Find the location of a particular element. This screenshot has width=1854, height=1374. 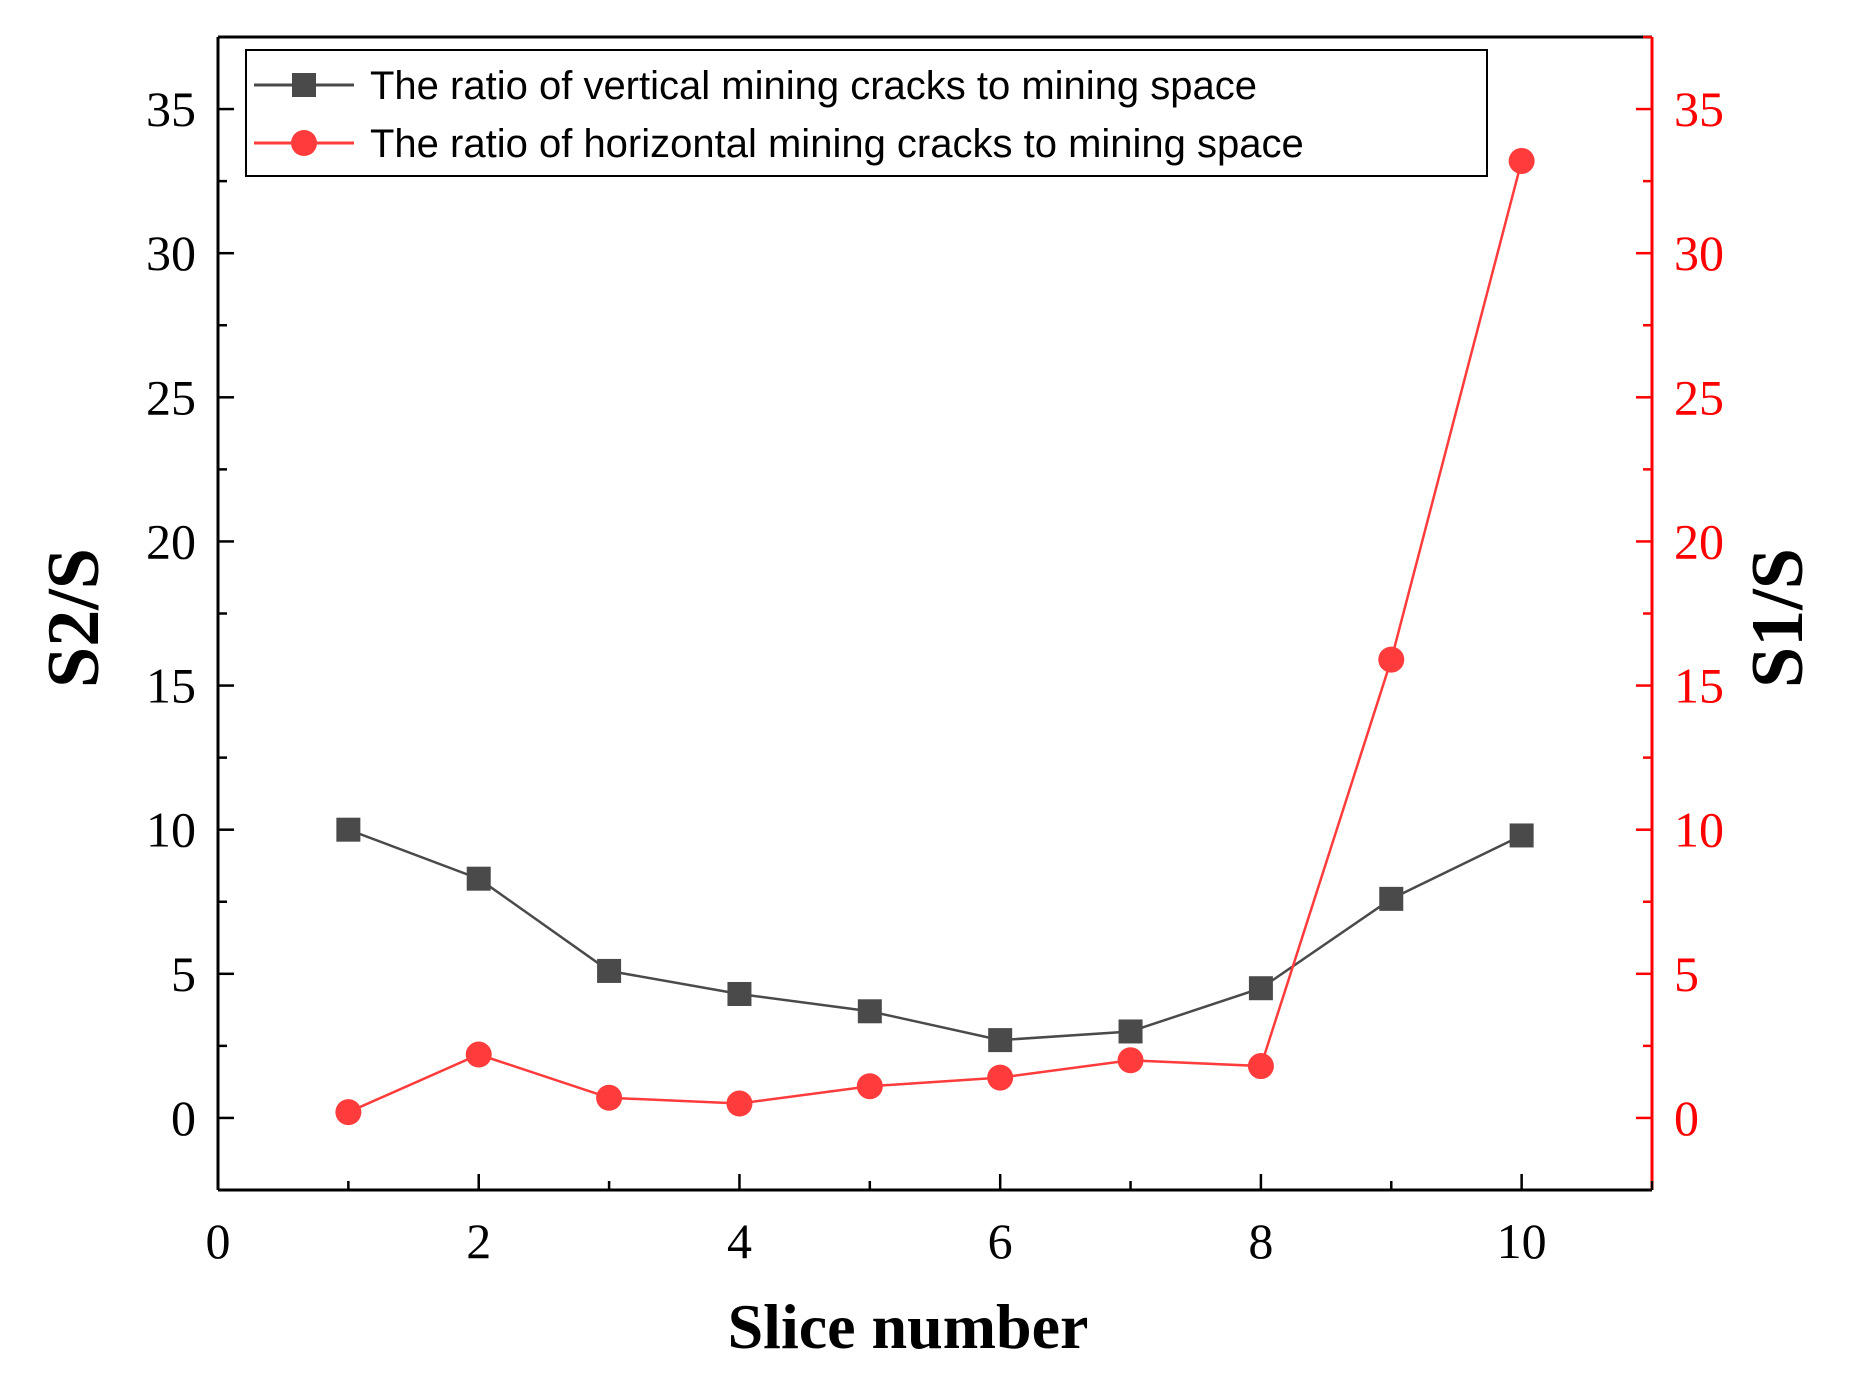

left-y-axis-title: S2/S is located at coordinates (74, 618).